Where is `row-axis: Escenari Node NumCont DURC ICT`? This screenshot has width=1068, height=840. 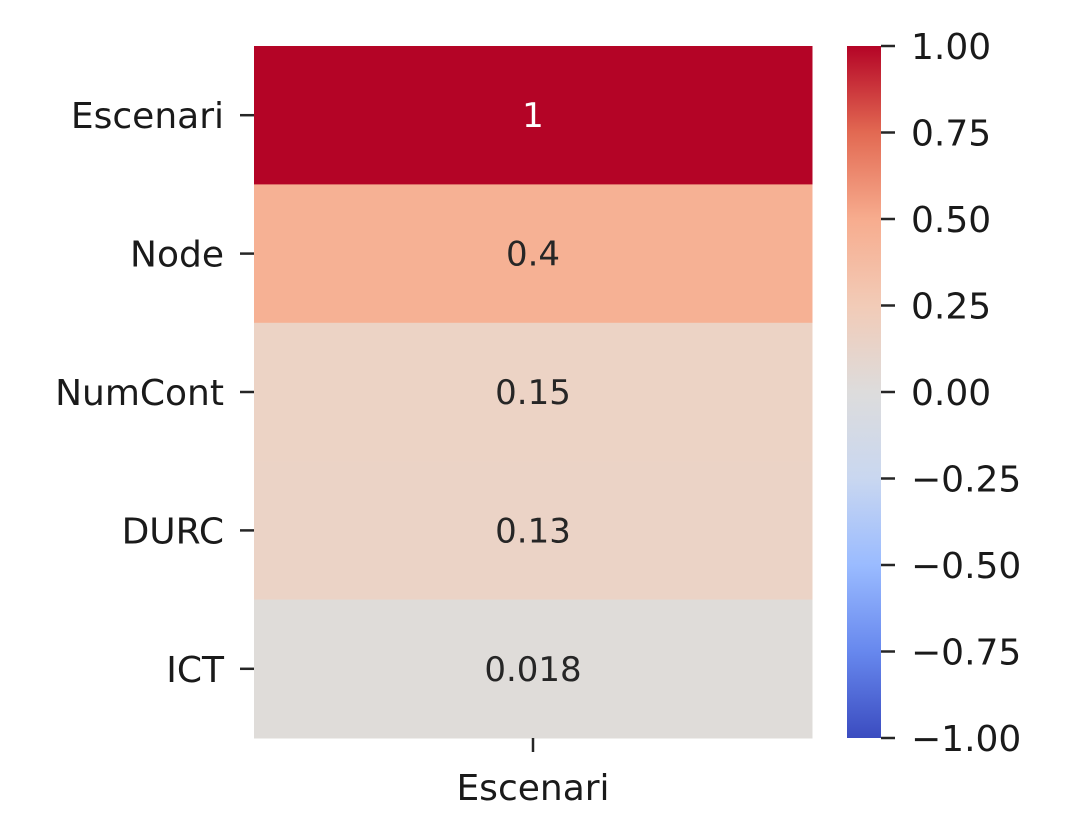
row-axis: Escenari Node NumCont DURC ICT is located at coordinates (154, 393).